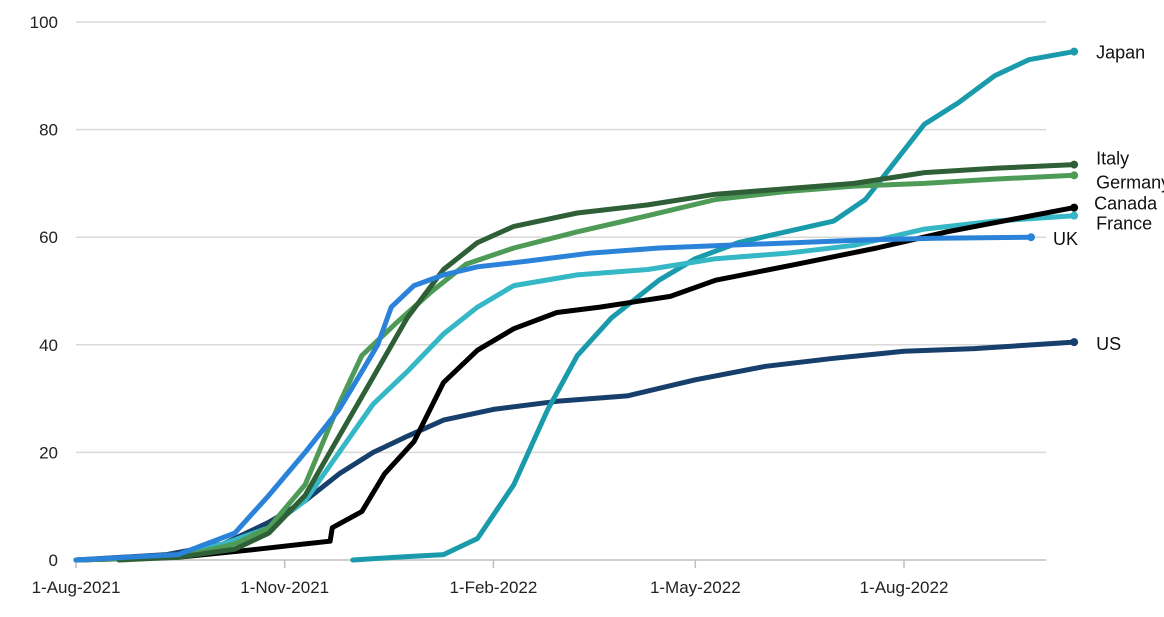 This screenshot has height=617, width=1164. What do you see at coordinates (284, 587) in the screenshot?
I see `x-tick-label: 1-Nov-2021` at bounding box center [284, 587].